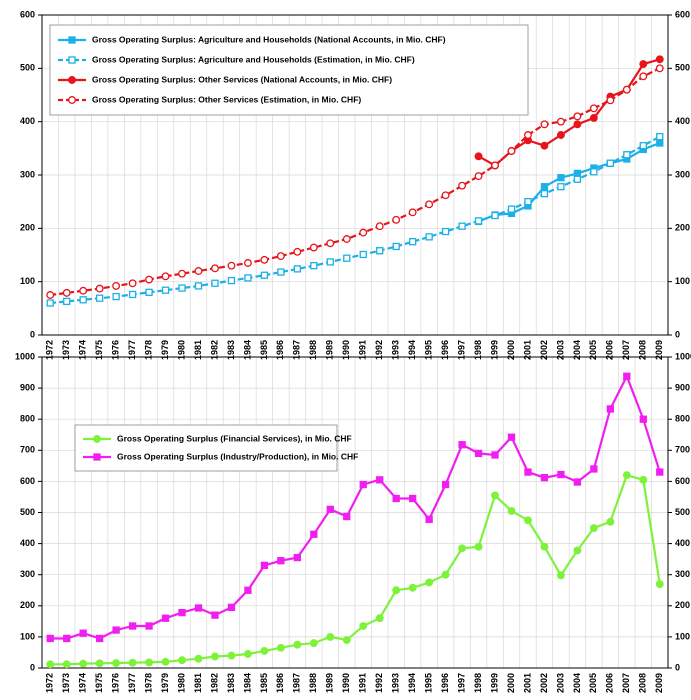 The height and width of the screenshot is (700, 691). What do you see at coordinates (313, 350) in the screenshot?
I see `x-tick-label: 1988` at bounding box center [313, 350].